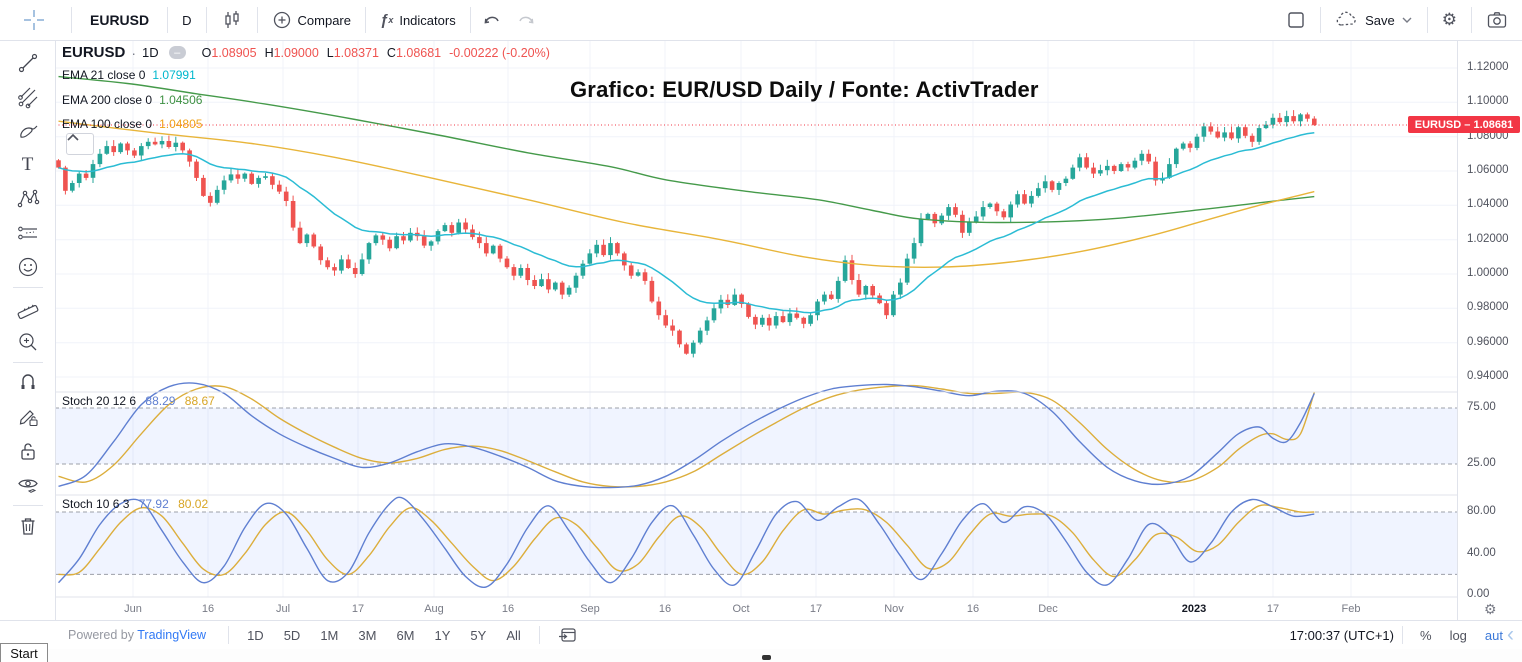  Describe the element at coordinates (28, 451) in the screenshot. I see `lock-all-drawings-button` at that location.